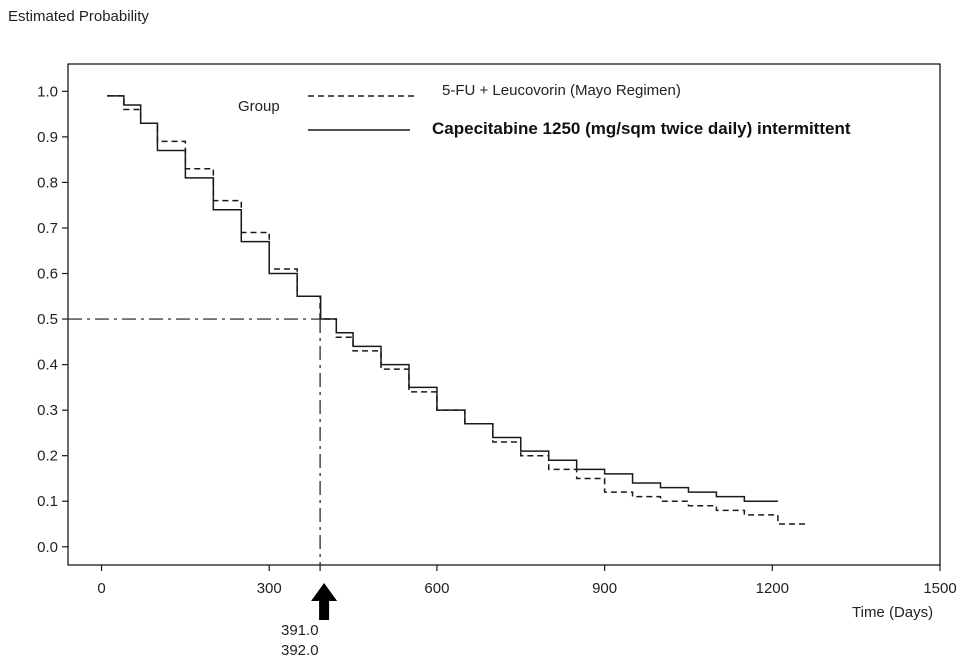  Describe the element at coordinates (47, 365) in the screenshot. I see `y-tick-label: 0.4` at that location.